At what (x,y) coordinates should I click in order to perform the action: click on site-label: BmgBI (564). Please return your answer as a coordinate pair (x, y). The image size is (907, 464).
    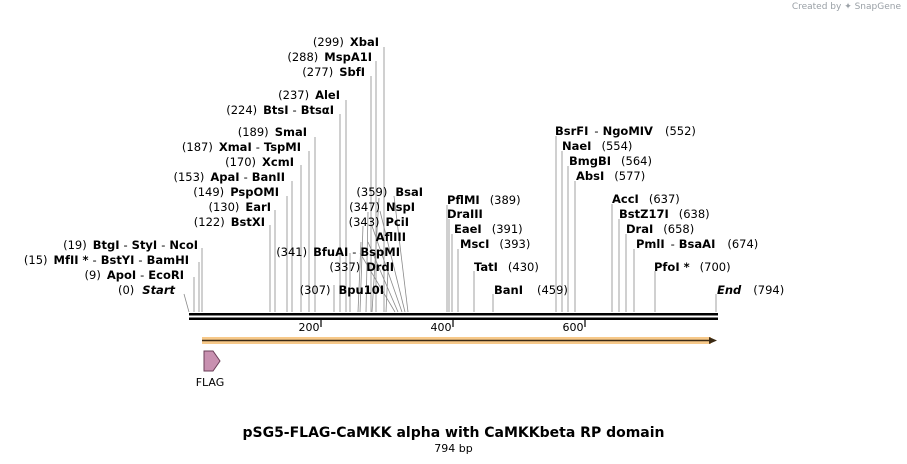
    Looking at the image, I should click on (610, 161).